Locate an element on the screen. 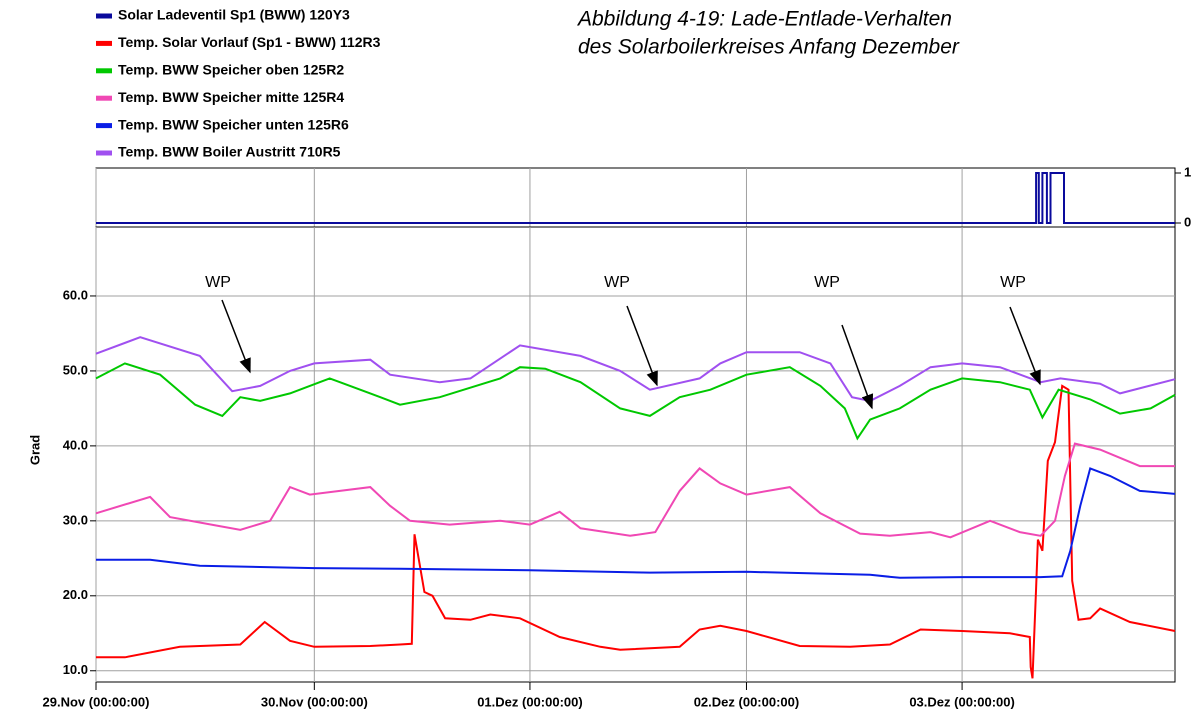 This screenshot has height=718, width=1204. y-tick-label: 10.0 is located at coordinates (75, 669).